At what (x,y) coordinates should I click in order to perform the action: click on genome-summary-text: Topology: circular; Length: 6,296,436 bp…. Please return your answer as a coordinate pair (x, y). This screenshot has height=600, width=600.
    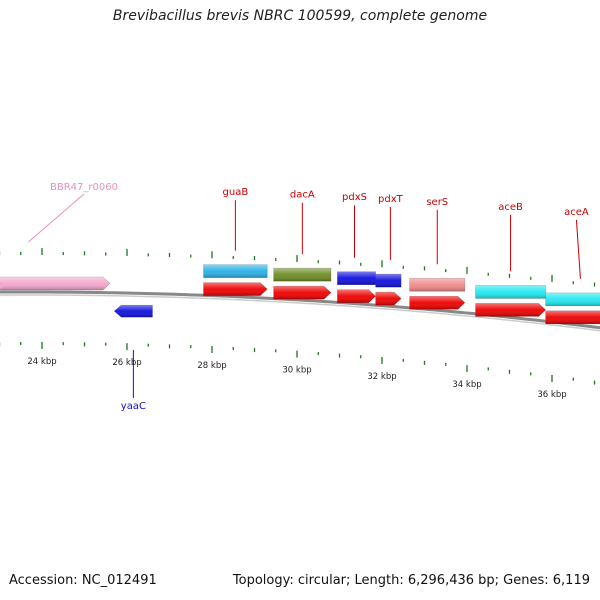
    Looking at the image, I should click on (411, 580).